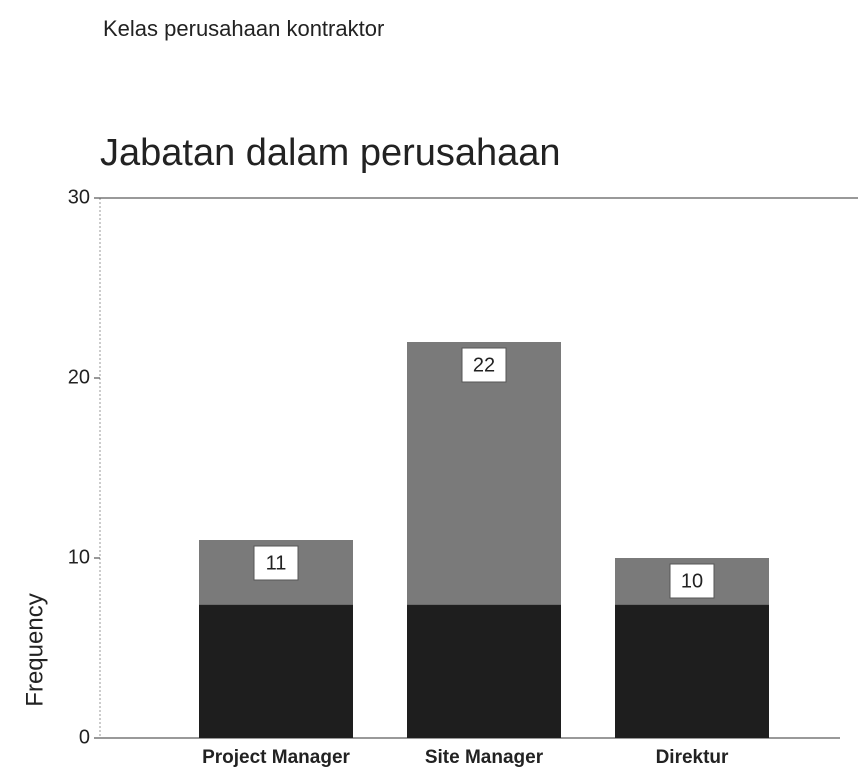  Describe the element at coordinates (484, 540) in the screenshot. I see `bar` at that location.